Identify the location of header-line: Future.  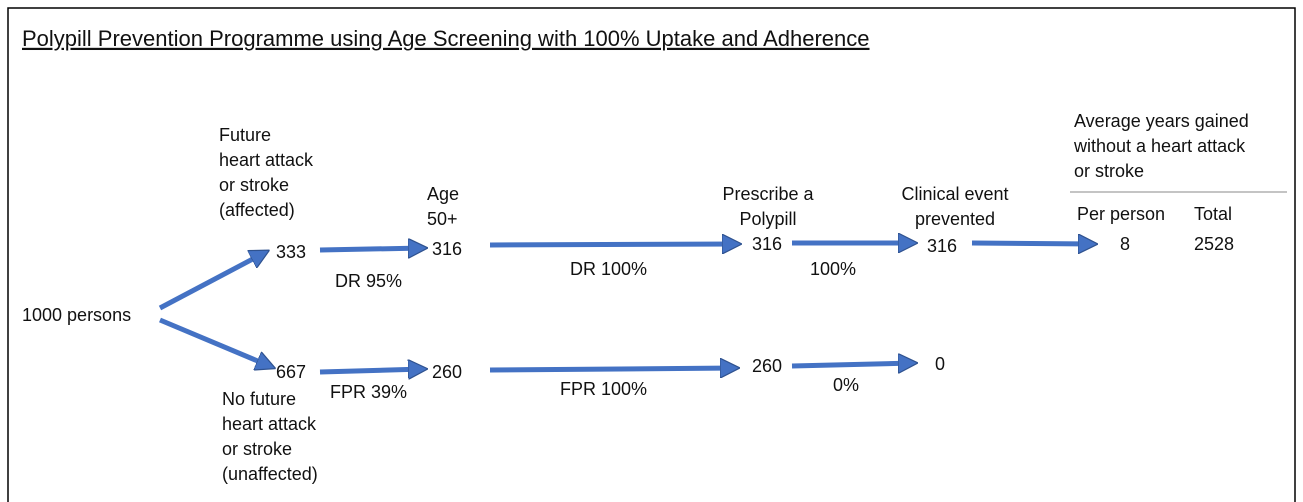
(245, 135).